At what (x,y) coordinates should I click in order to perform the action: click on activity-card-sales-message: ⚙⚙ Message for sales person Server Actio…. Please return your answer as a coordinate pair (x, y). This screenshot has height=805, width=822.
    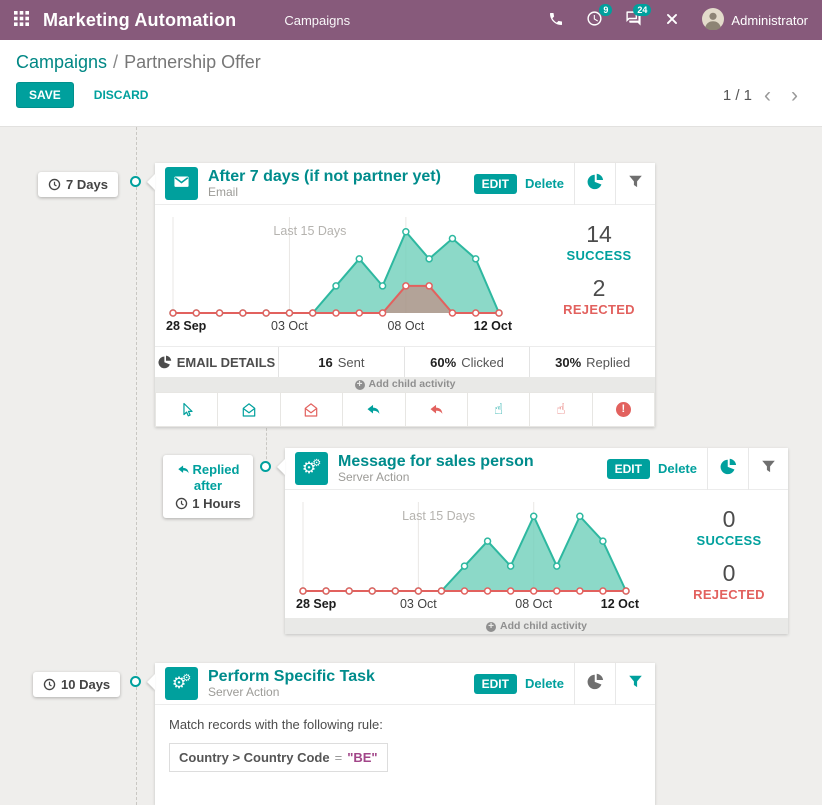
    Looking at the image, I should click on (536, 541).